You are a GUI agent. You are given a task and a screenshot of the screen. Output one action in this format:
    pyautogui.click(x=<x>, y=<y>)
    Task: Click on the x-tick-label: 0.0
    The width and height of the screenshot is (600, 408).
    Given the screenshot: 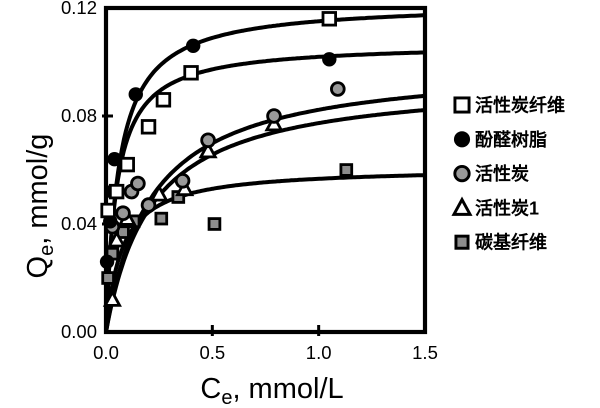 What is the action you would take?
    pyautogui.click(x=106, y=352)
    